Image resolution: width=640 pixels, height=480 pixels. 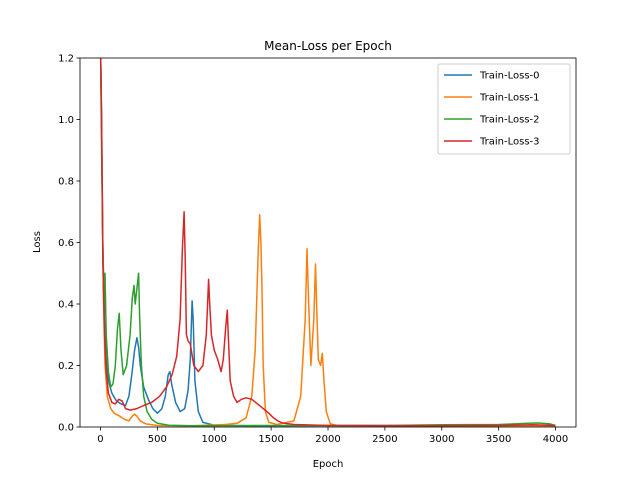 I want to click on y-tick-label: 0.4, so click(x=66, y=305).